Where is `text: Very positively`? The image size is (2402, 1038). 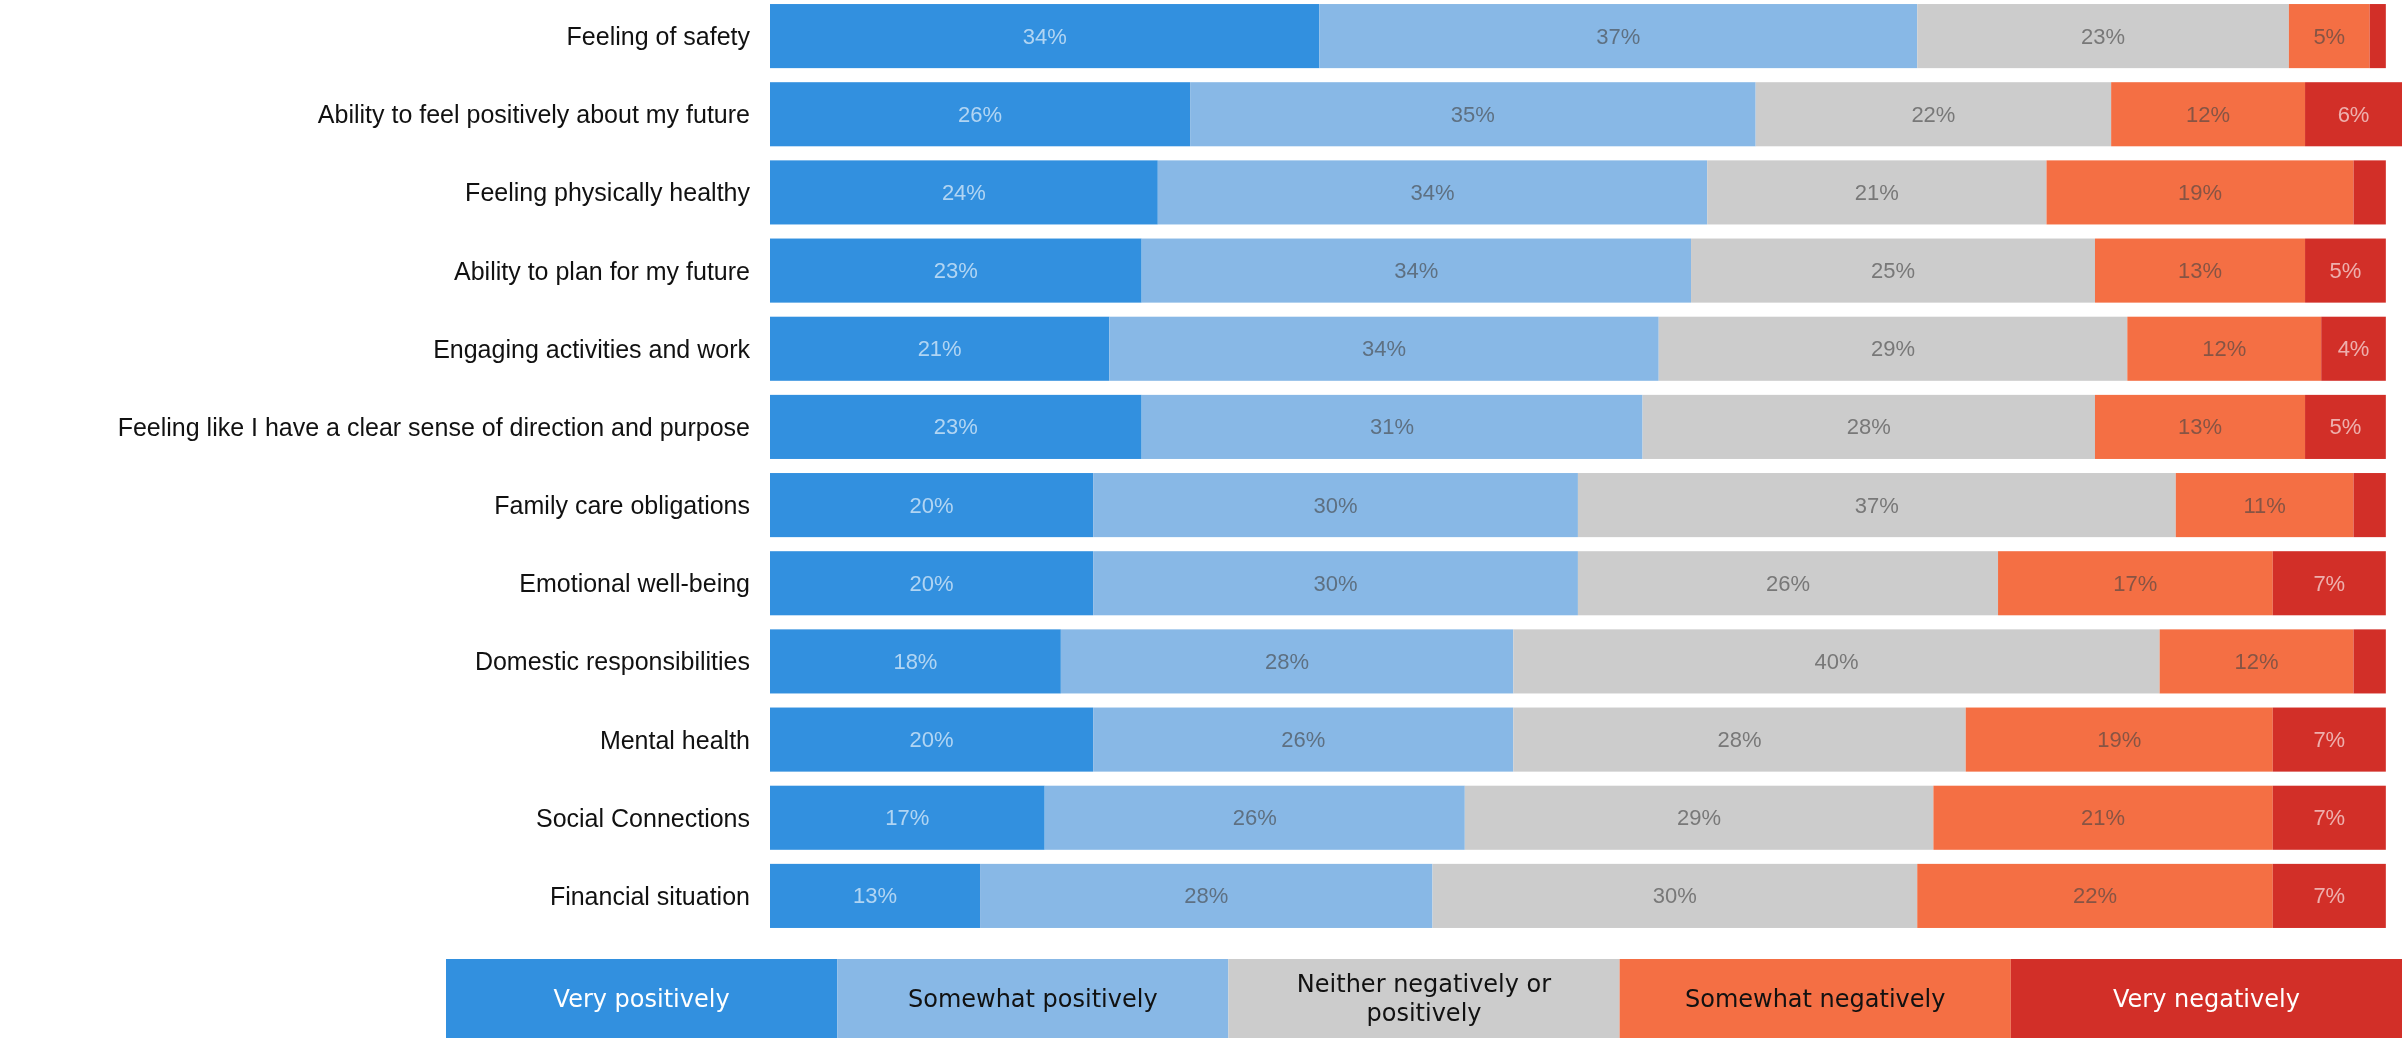 text: Very positively is located at coordinates (641, 998).